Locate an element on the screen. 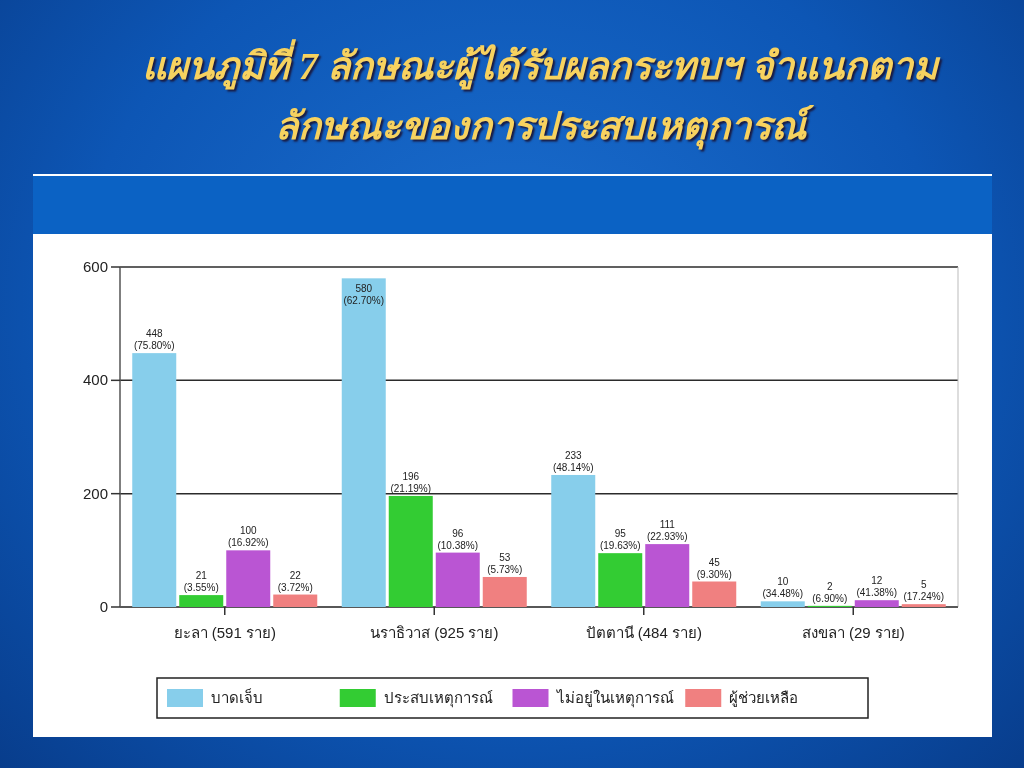  y-tick-label: 400 is located at coordinates (95, 380).